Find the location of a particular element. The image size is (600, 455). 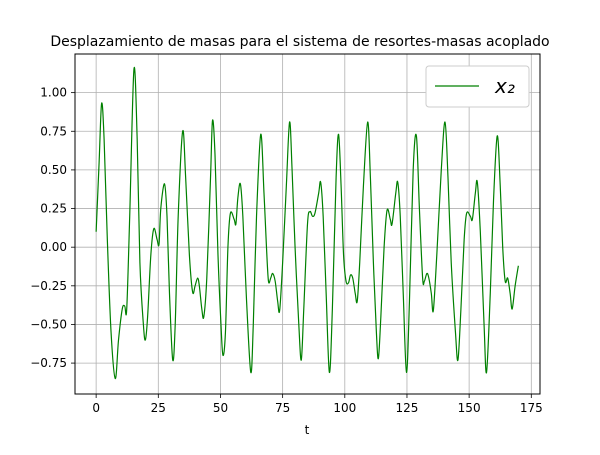

x-tick-label: 100 is located at coordinates (344, 408).